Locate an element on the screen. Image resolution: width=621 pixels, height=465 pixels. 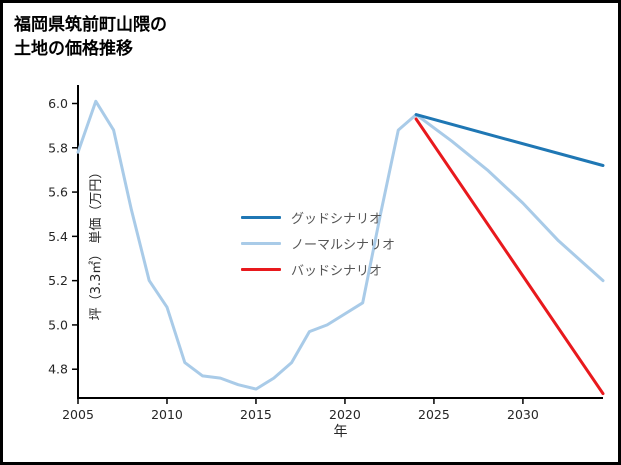
legend-item-normal-scenario: ノーマルシナリオ is located at coordinates (318, 243).